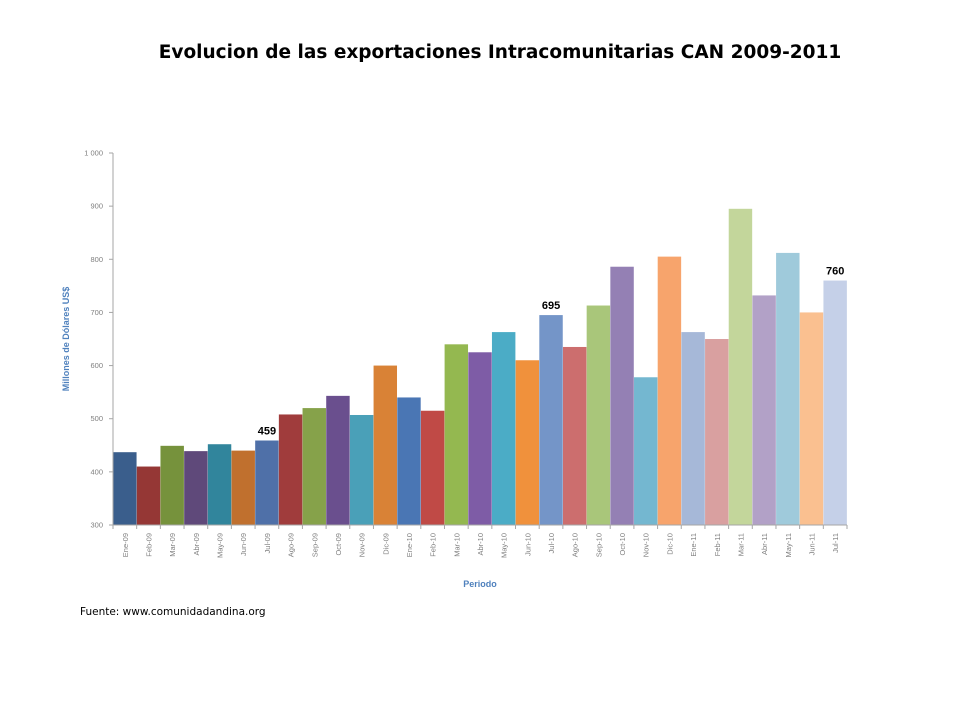 The width and height of the screenshot is (960, 720). Describe the element at coordinates (575, 545) in the screenshot. I see `x-tick-label: Ago-10` at that location.